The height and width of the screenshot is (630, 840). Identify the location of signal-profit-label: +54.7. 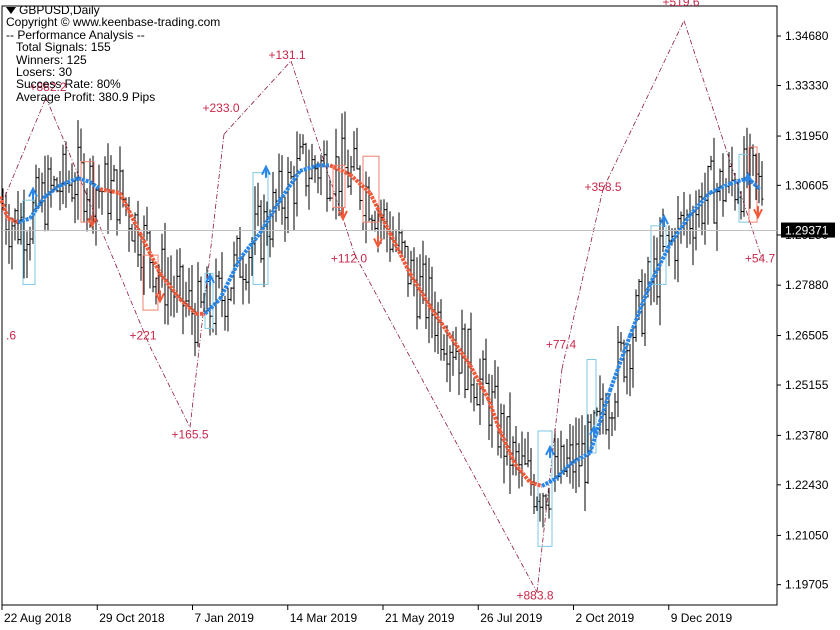
(760, 258).